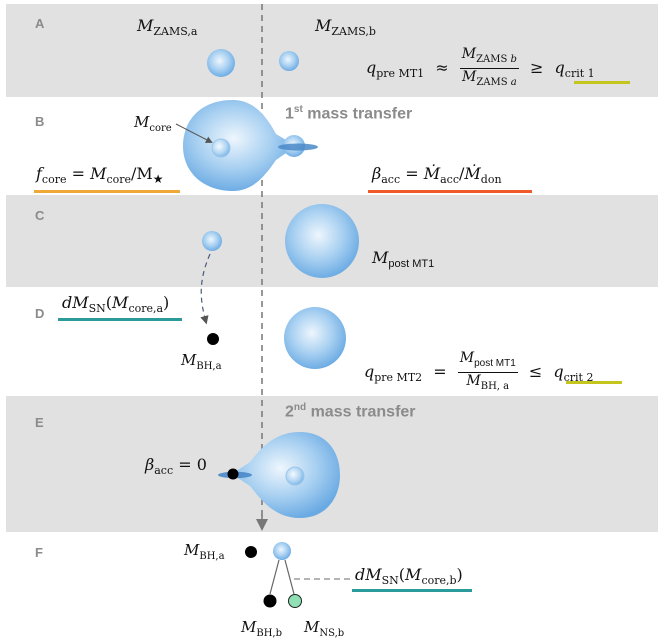 This screenshot has width=660, height=644. I want to click on mass-transfer-1-title: 1st mass transfer, so click(348, 113).